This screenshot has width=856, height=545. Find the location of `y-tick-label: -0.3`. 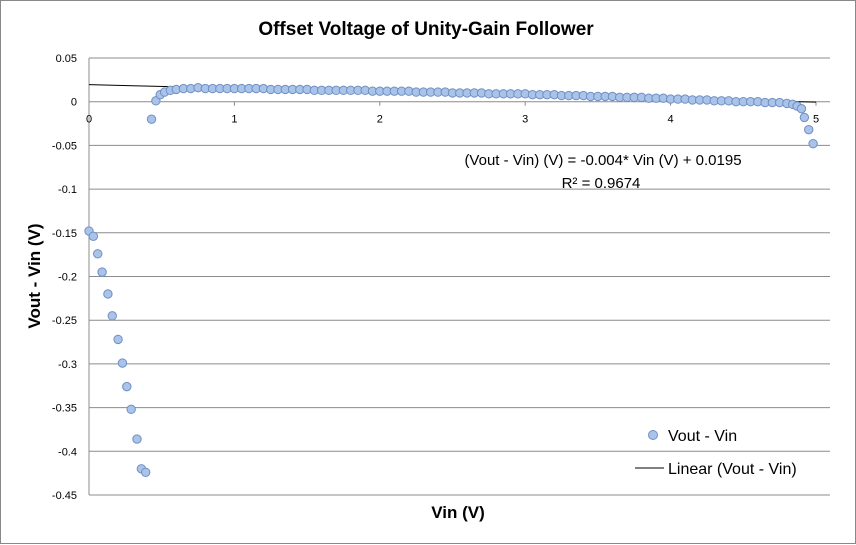

y-tick-label: -0.3 is located at coordinates (67, 365).